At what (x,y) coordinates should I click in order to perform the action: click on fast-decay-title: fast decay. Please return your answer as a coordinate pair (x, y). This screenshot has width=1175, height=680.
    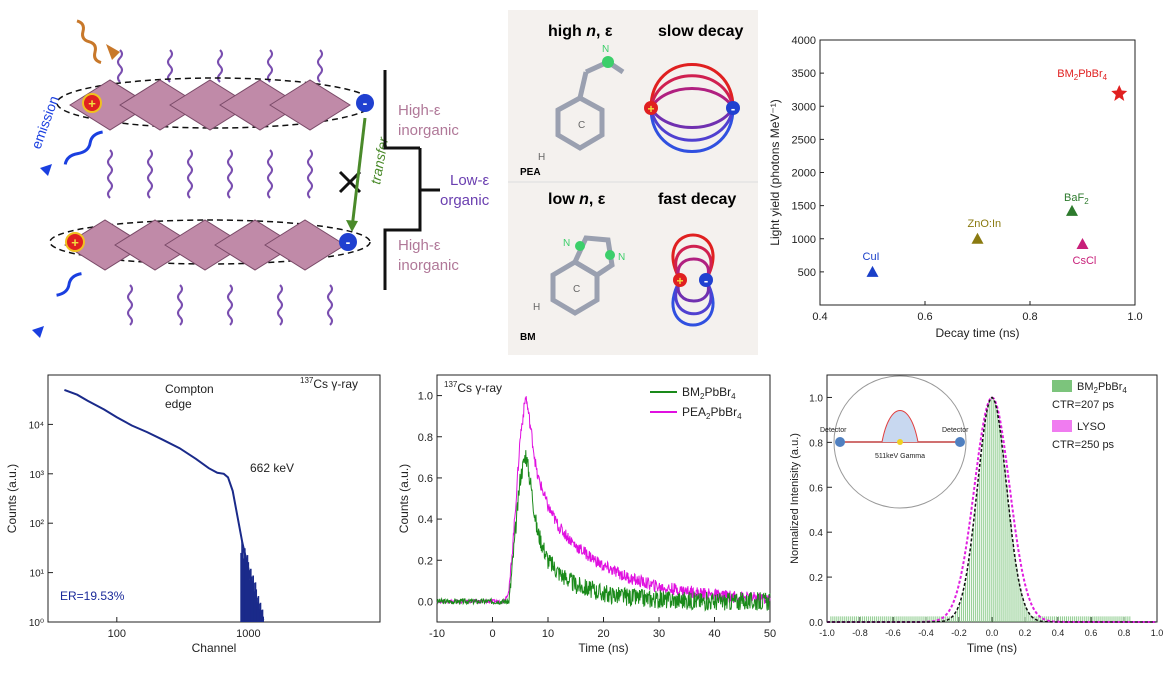
    Looking at the image, I should click on (697, 199).